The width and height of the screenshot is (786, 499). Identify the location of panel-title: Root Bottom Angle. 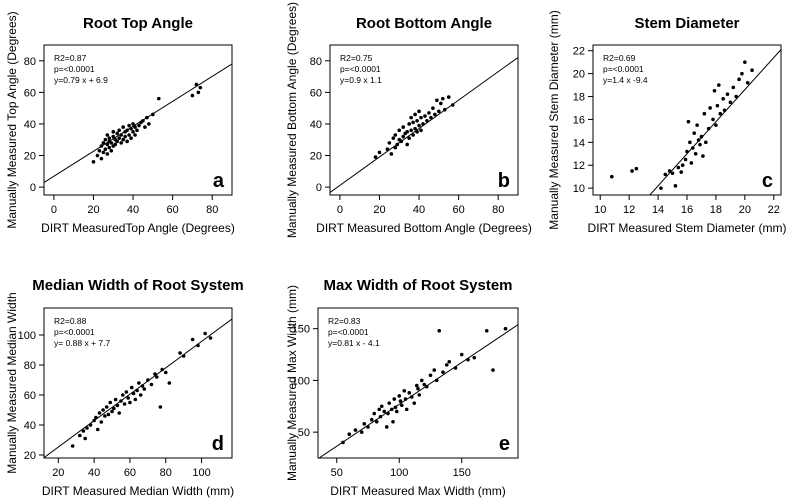
(424, 23).